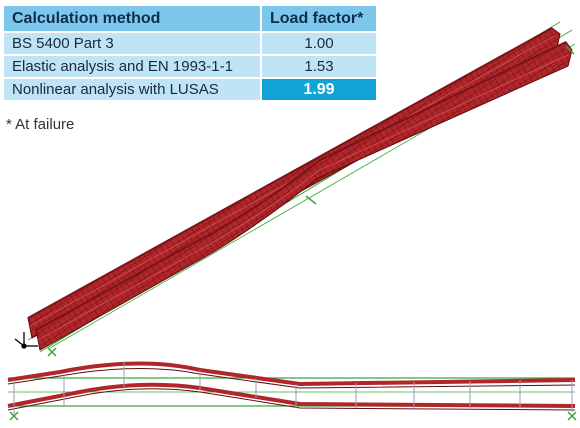 This screenshot has width=580, height=428. Describe the element at coordinates (132, 66) in the screenshot. I see `method-cell: Elastic analysis and EN 1993-1-1` at that location.